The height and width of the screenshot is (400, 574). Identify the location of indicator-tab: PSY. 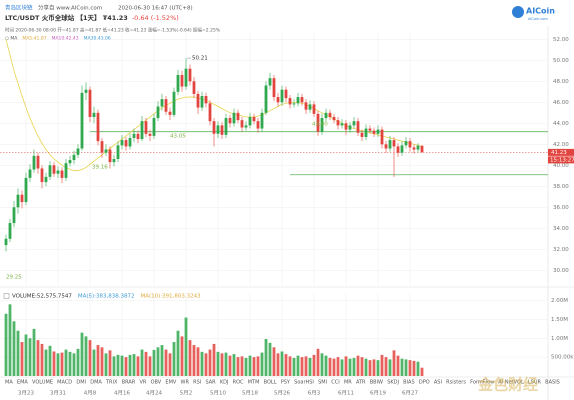
(286, 383).